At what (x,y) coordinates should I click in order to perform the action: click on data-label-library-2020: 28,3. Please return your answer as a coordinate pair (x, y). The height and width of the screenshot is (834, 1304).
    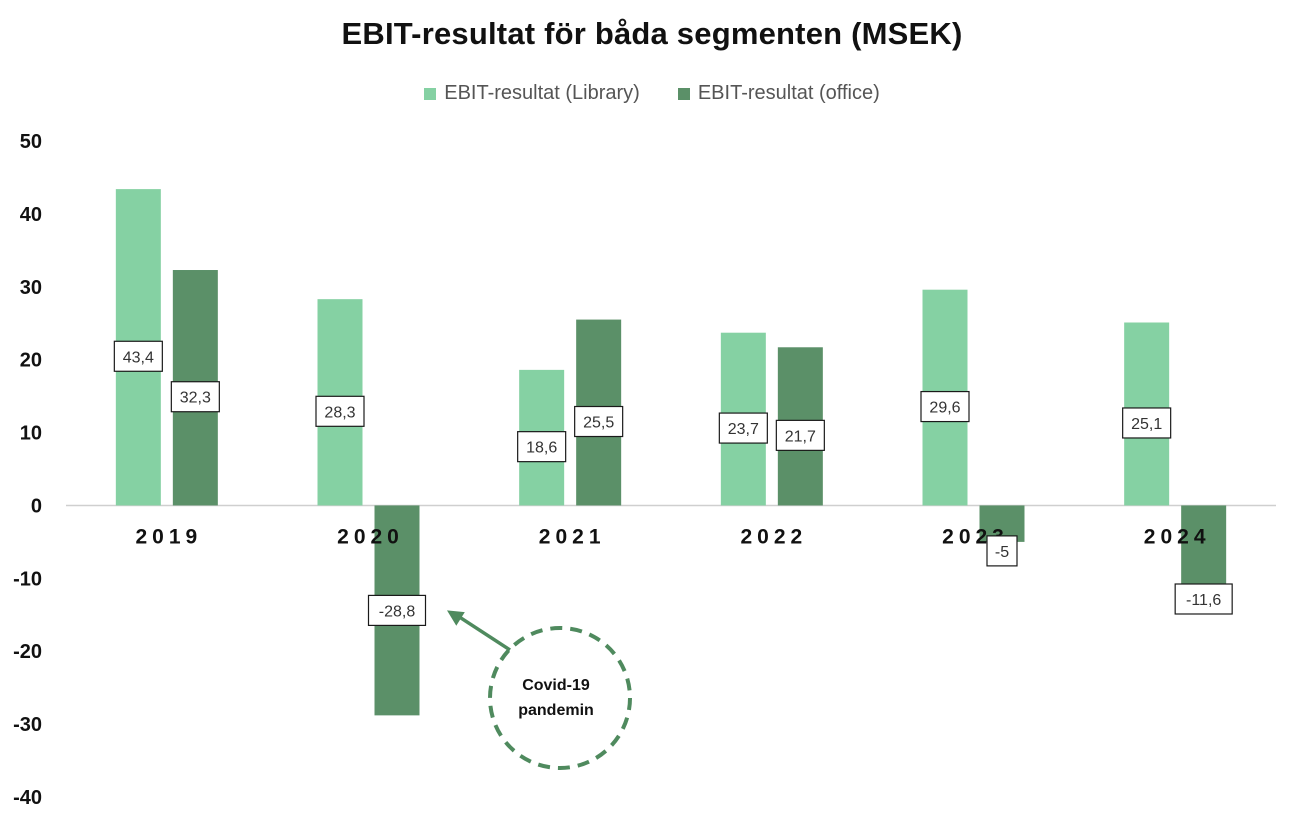
    Looking at the image, I should click on (339, 412).